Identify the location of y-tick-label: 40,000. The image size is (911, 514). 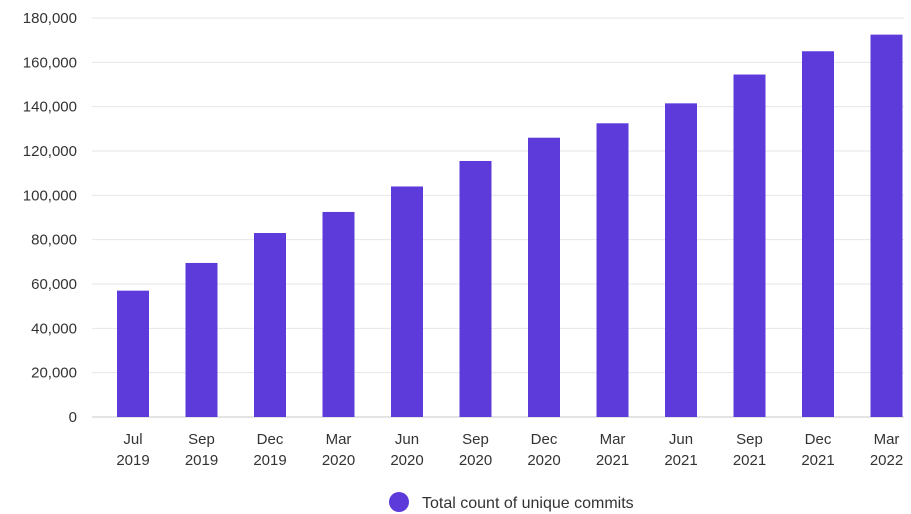
(54, 328).